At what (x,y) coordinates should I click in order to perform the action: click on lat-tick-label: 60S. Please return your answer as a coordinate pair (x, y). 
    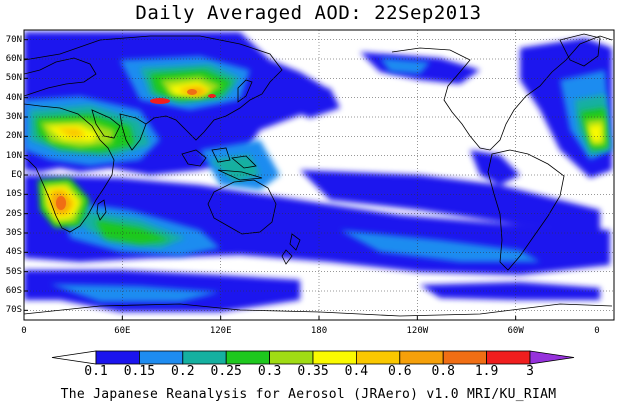
    Looking at the image, I should click on (13, 291).